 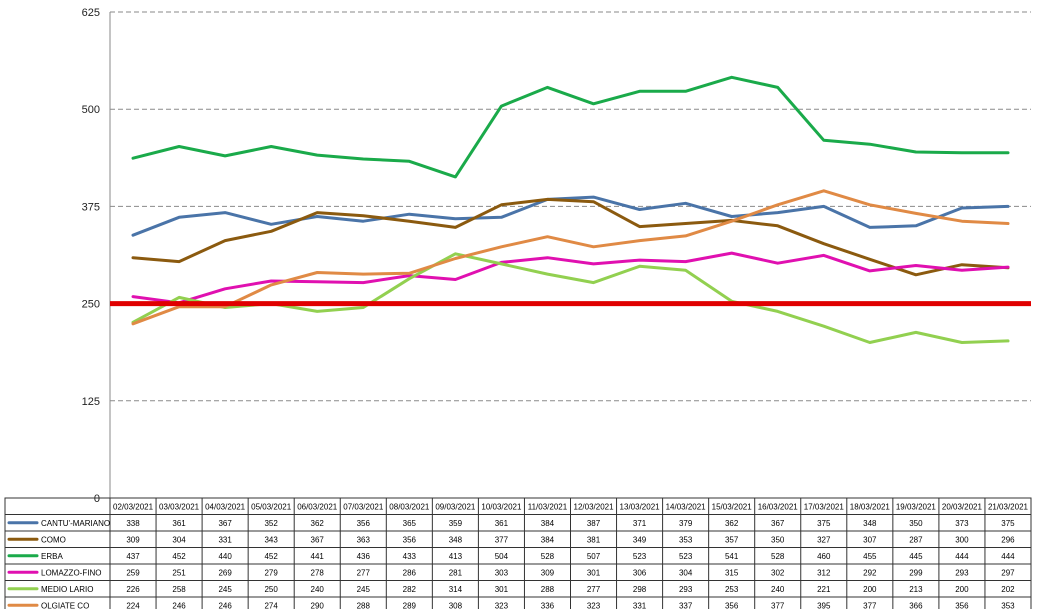 What do you see at coordinates (686, 506) in the screenshot?
I see `x-tick-label: 14/03/2021` at bounding box center [686, 506].